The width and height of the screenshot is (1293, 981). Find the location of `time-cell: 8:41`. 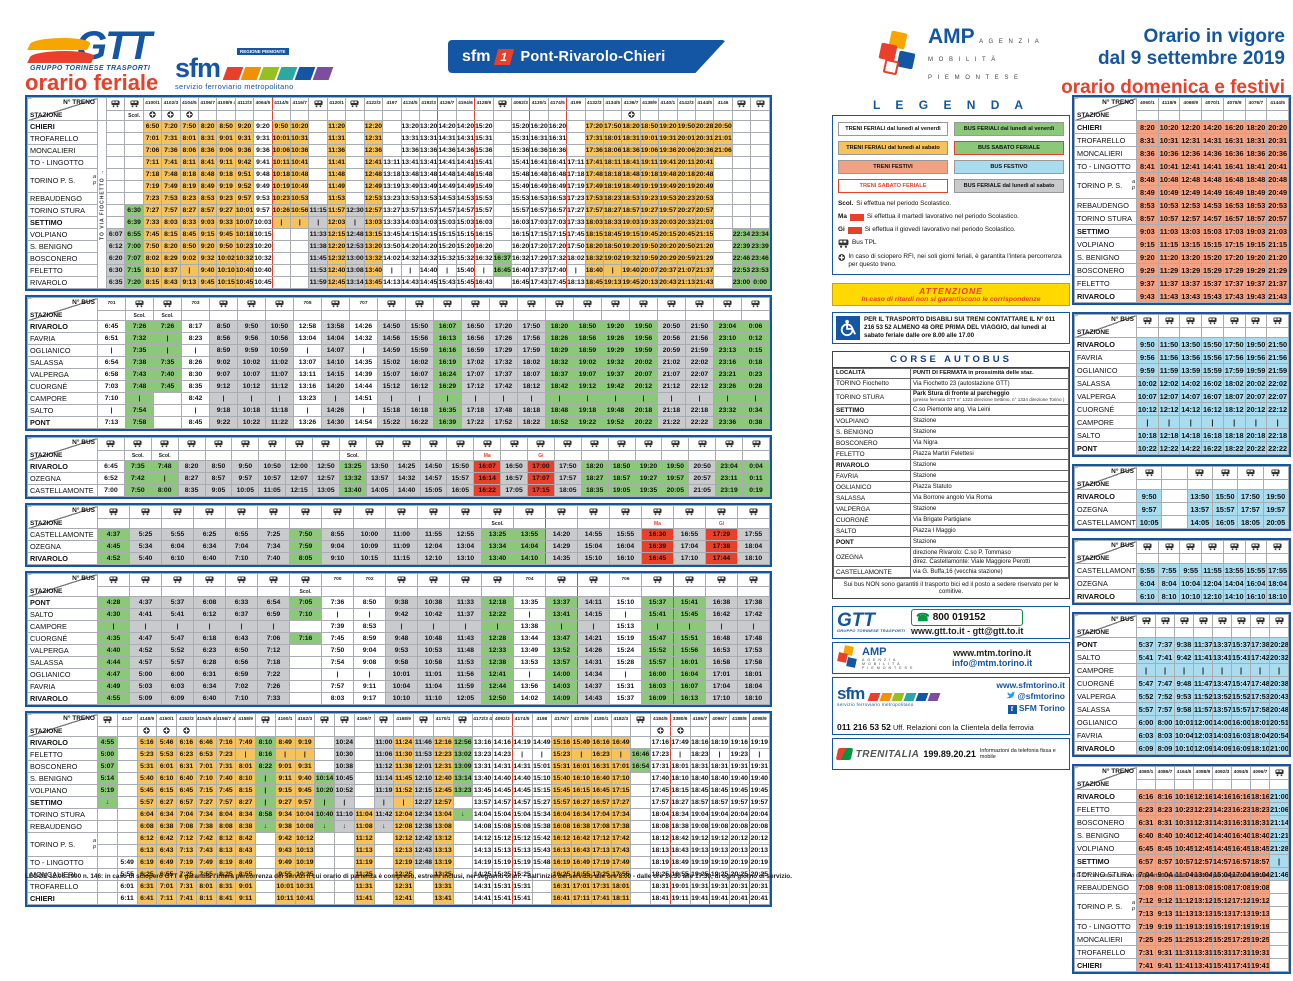

time-cell: 8:41 is located at coordinates (208, 162).